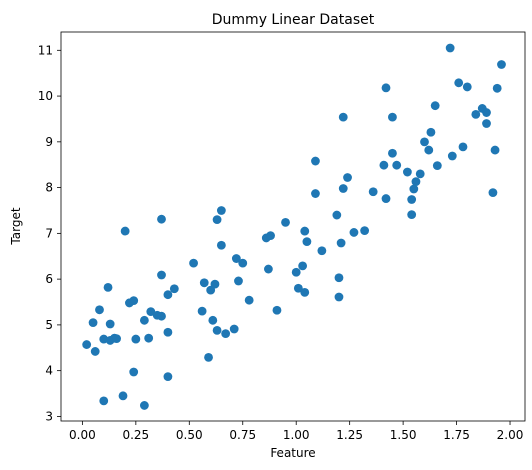 The height and width of the screenshot is (470, 532). I want to click on y-tick-label: 6, so click(49, 279).